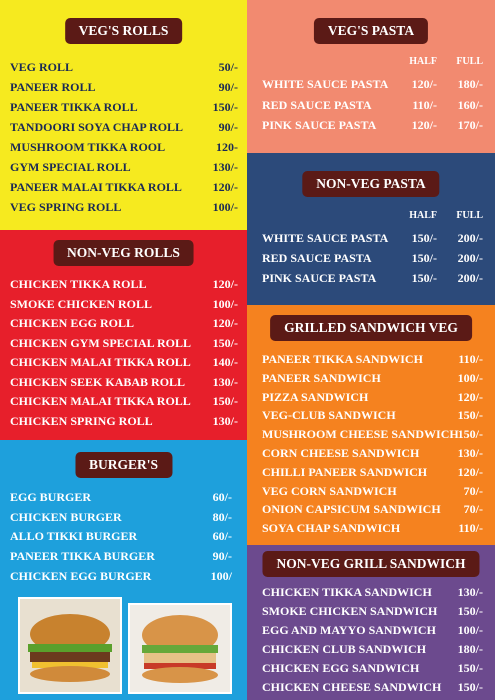 This screenshot has width=495, height=700. What do you see at coordinates (470, 104) in the screenshot?
I see `item-price: 160/-` at bounding box center [470, 104].